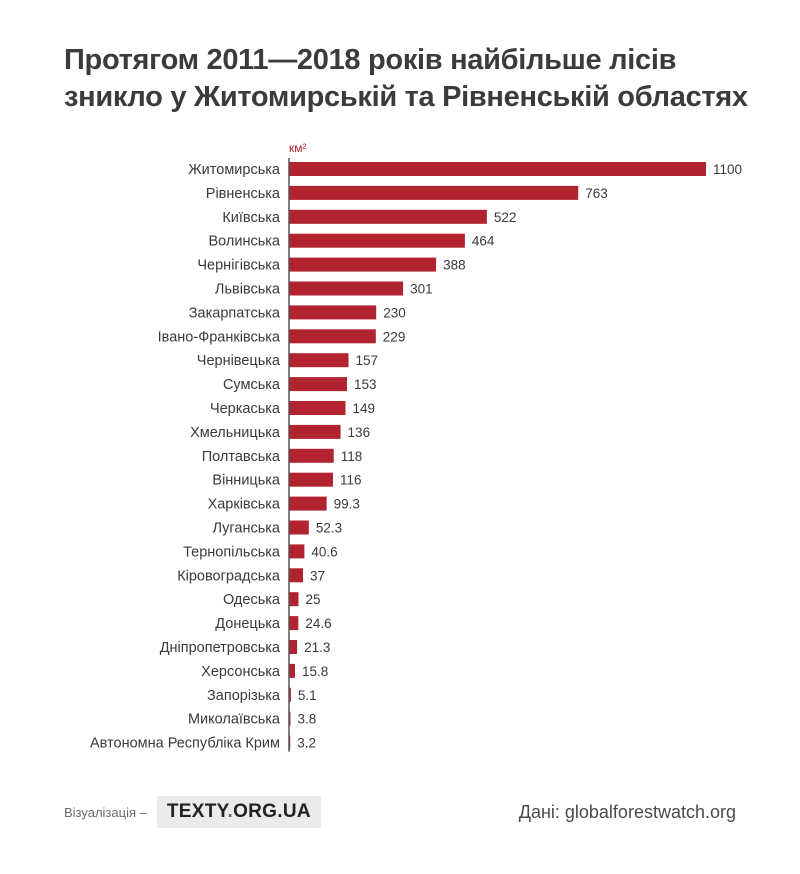  I want to click on category-label: Одеська, so click(252, 600).